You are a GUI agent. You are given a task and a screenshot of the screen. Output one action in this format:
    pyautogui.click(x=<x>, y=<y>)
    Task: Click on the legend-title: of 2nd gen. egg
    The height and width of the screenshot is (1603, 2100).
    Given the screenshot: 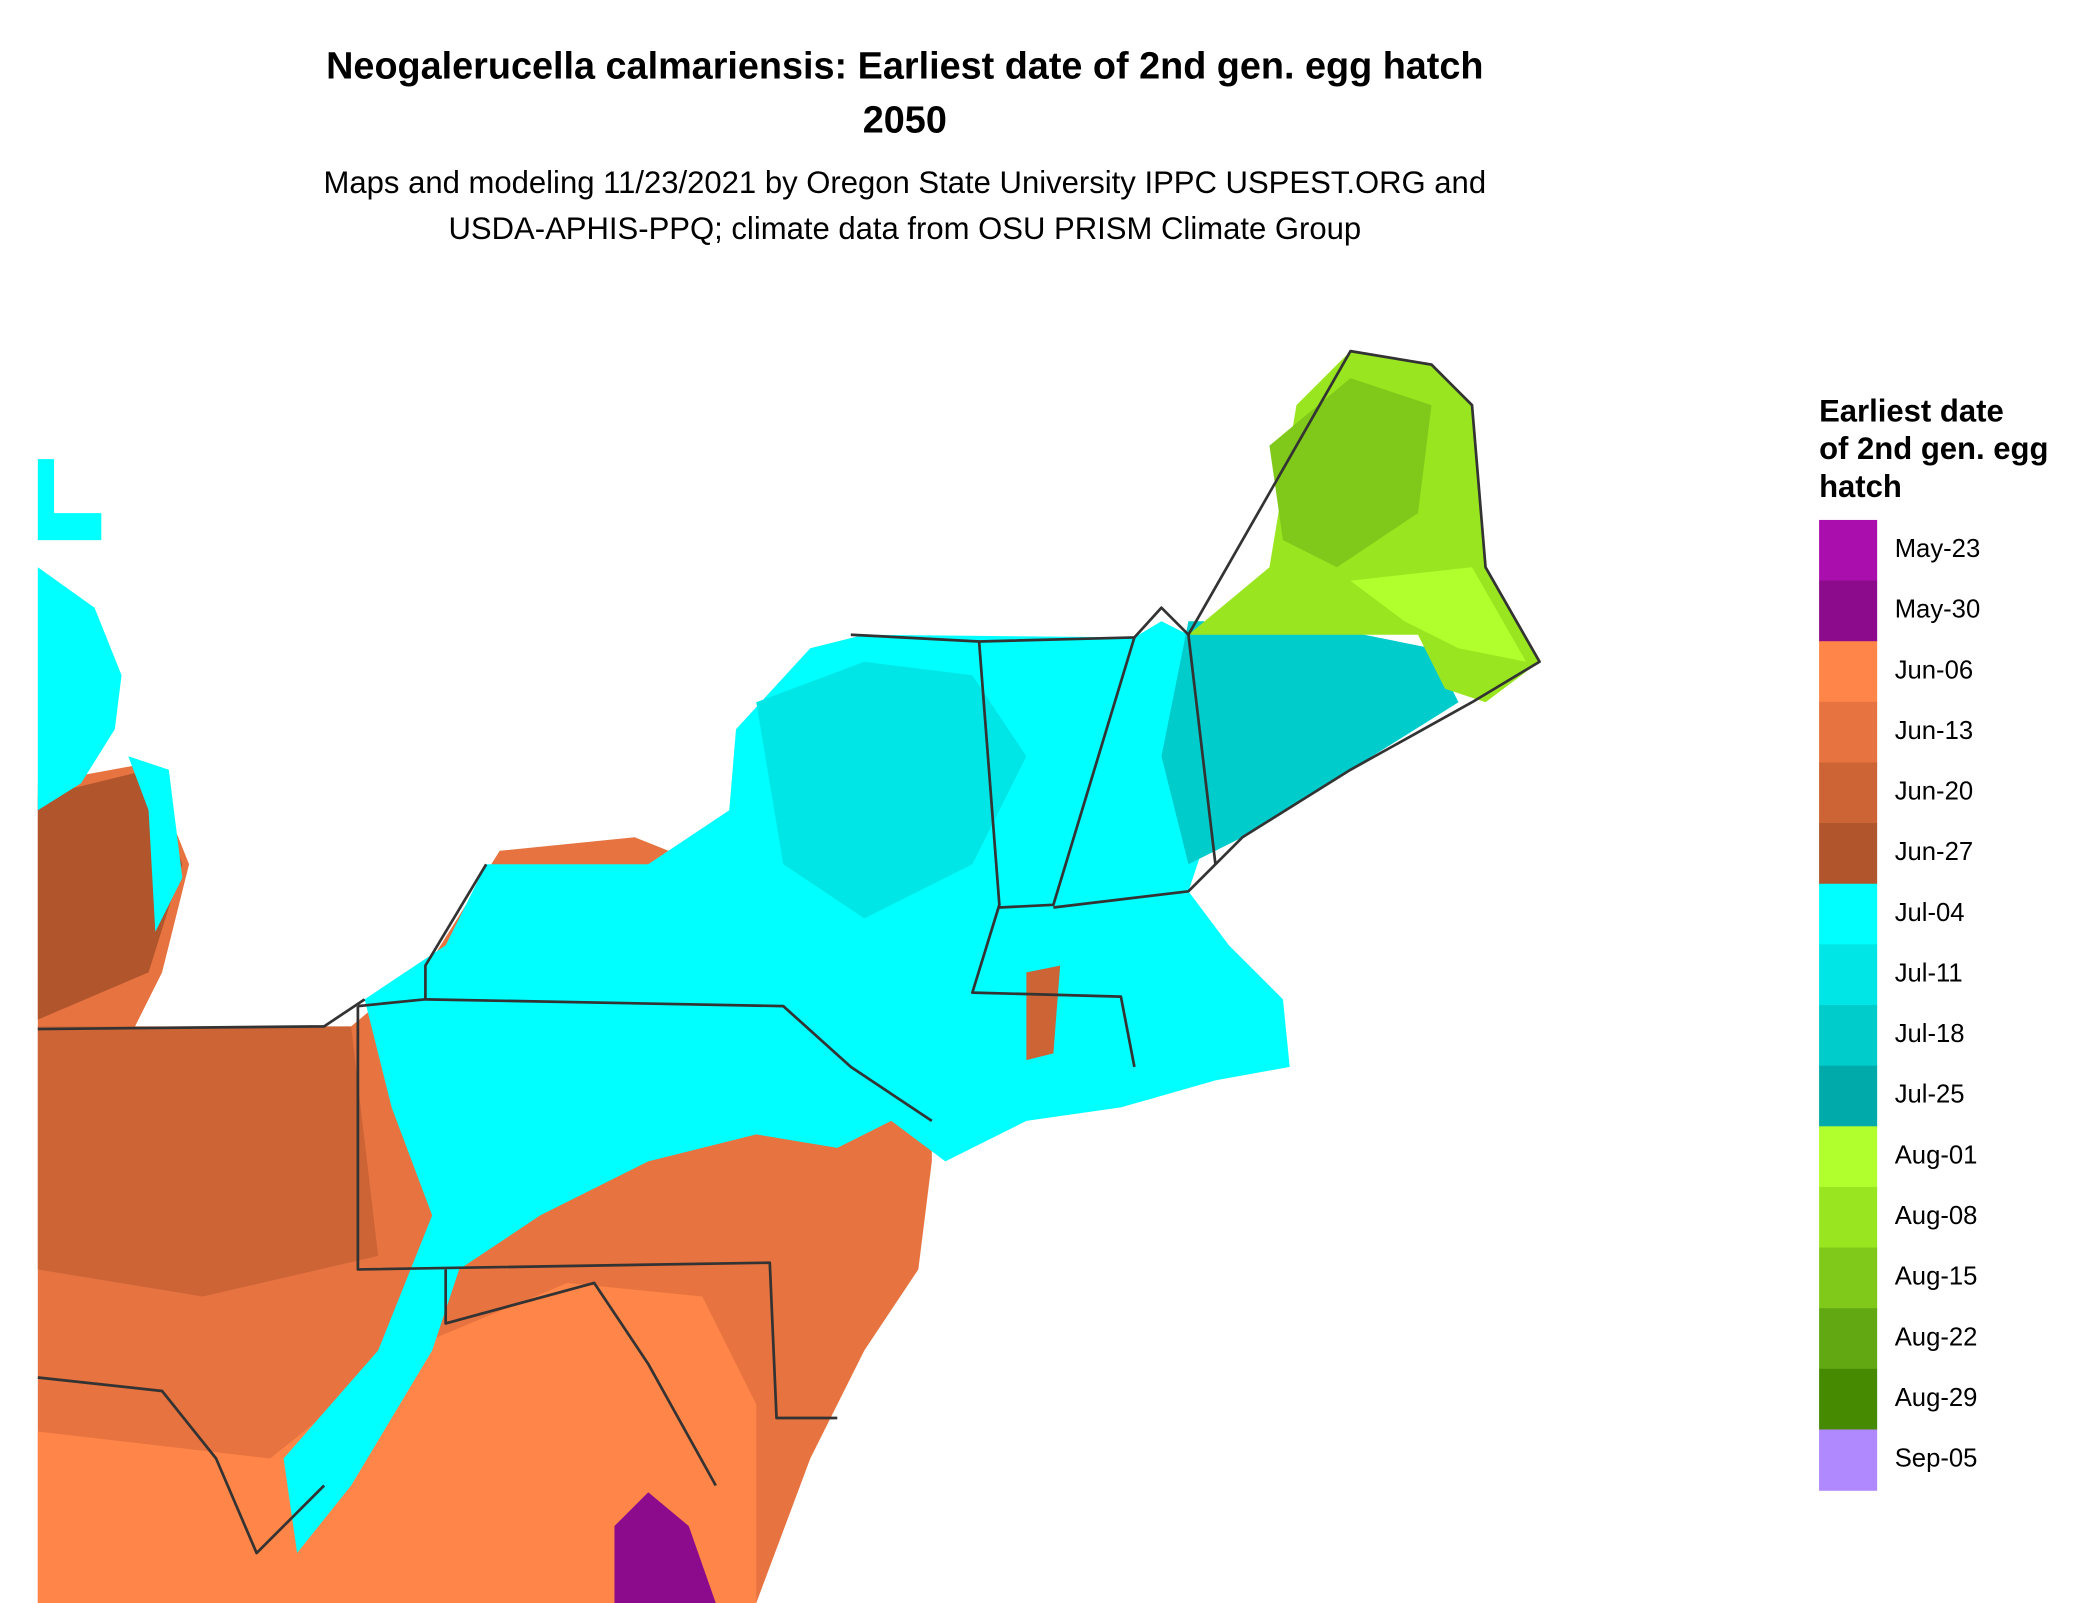 What is the action you would take?
    pyautogui.click(x=1933, y=448)
    